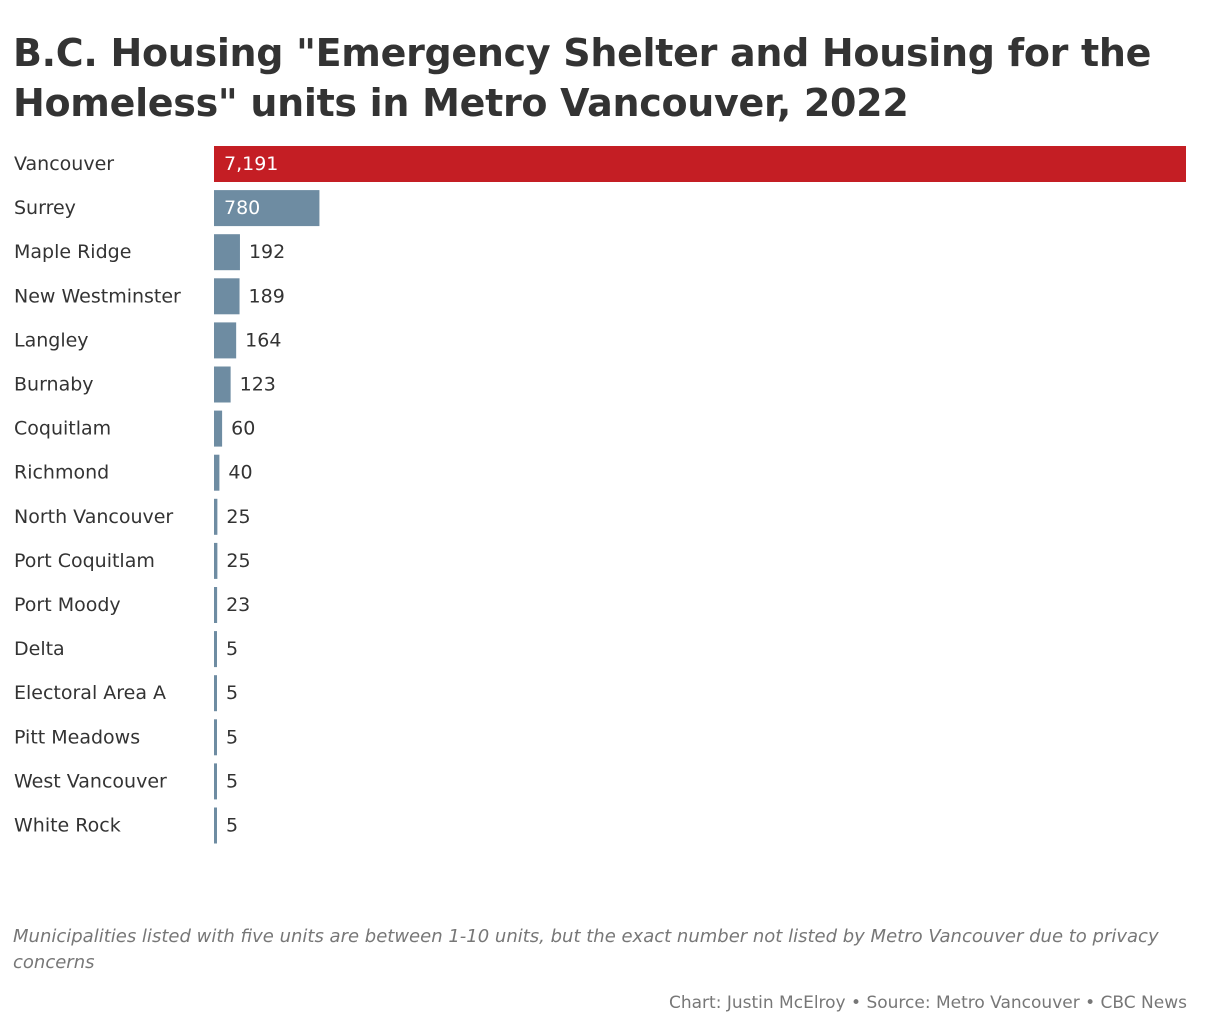 Image resolution: width=1211 pixels, height=1029 pixels. What do you see at coordinates (267, 252) in the screenshot?
I see `value-label: 192` at bounding box center [267, 252].